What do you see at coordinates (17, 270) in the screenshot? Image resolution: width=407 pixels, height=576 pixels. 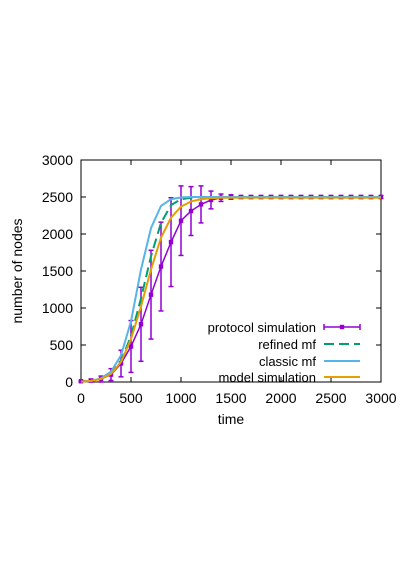 I see `y-axis-label: number of nodes` at bounding box center [17, 270].